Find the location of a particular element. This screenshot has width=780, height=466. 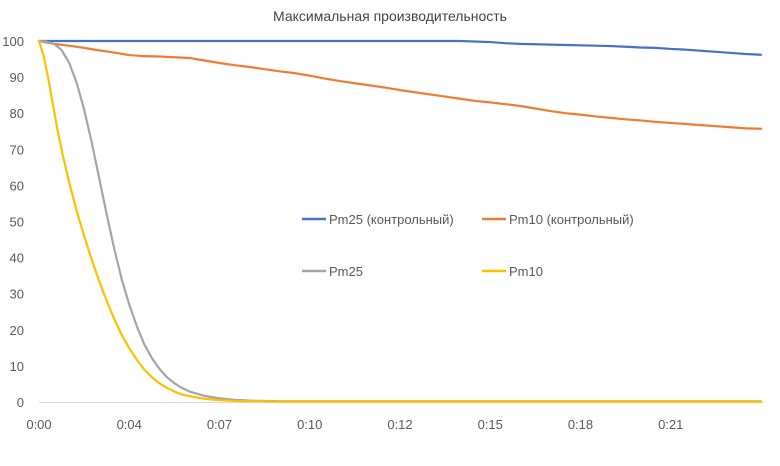

y-tick-label: 10 is located at coordinates (17, 366).